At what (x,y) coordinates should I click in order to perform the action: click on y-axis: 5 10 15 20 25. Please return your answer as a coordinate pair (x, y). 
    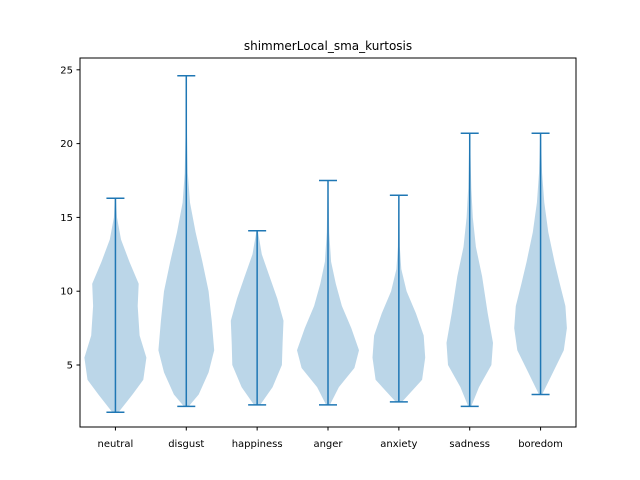
    Looking at the image, I should click on (70, 218).